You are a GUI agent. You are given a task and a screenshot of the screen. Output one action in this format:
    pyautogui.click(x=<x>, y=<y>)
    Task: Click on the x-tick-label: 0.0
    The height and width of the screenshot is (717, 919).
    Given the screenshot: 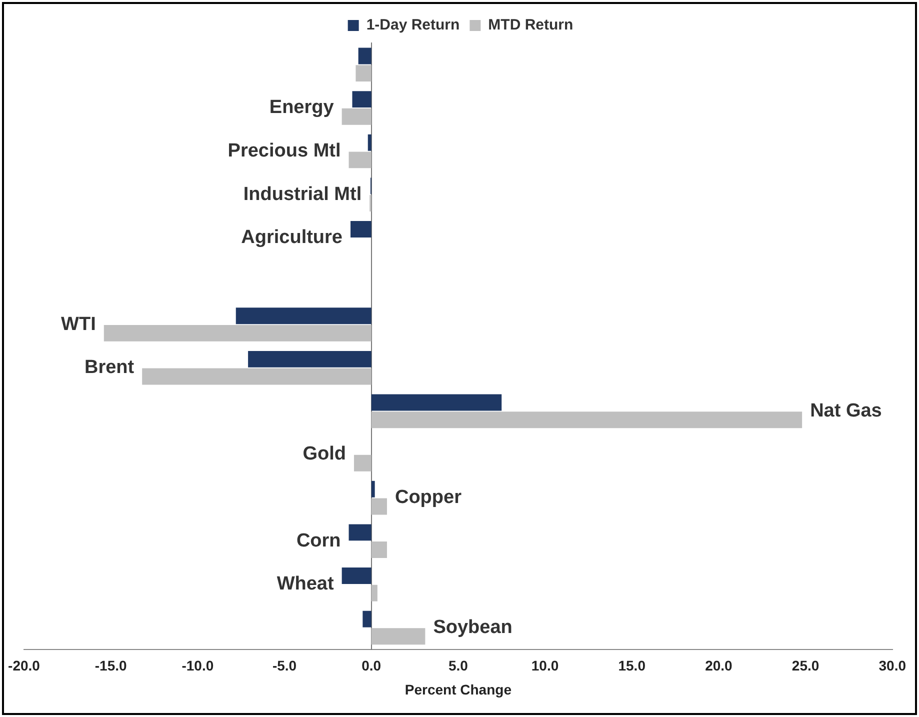 What is the action you would take?
    pyautogui.click(x=372, y=666)
    